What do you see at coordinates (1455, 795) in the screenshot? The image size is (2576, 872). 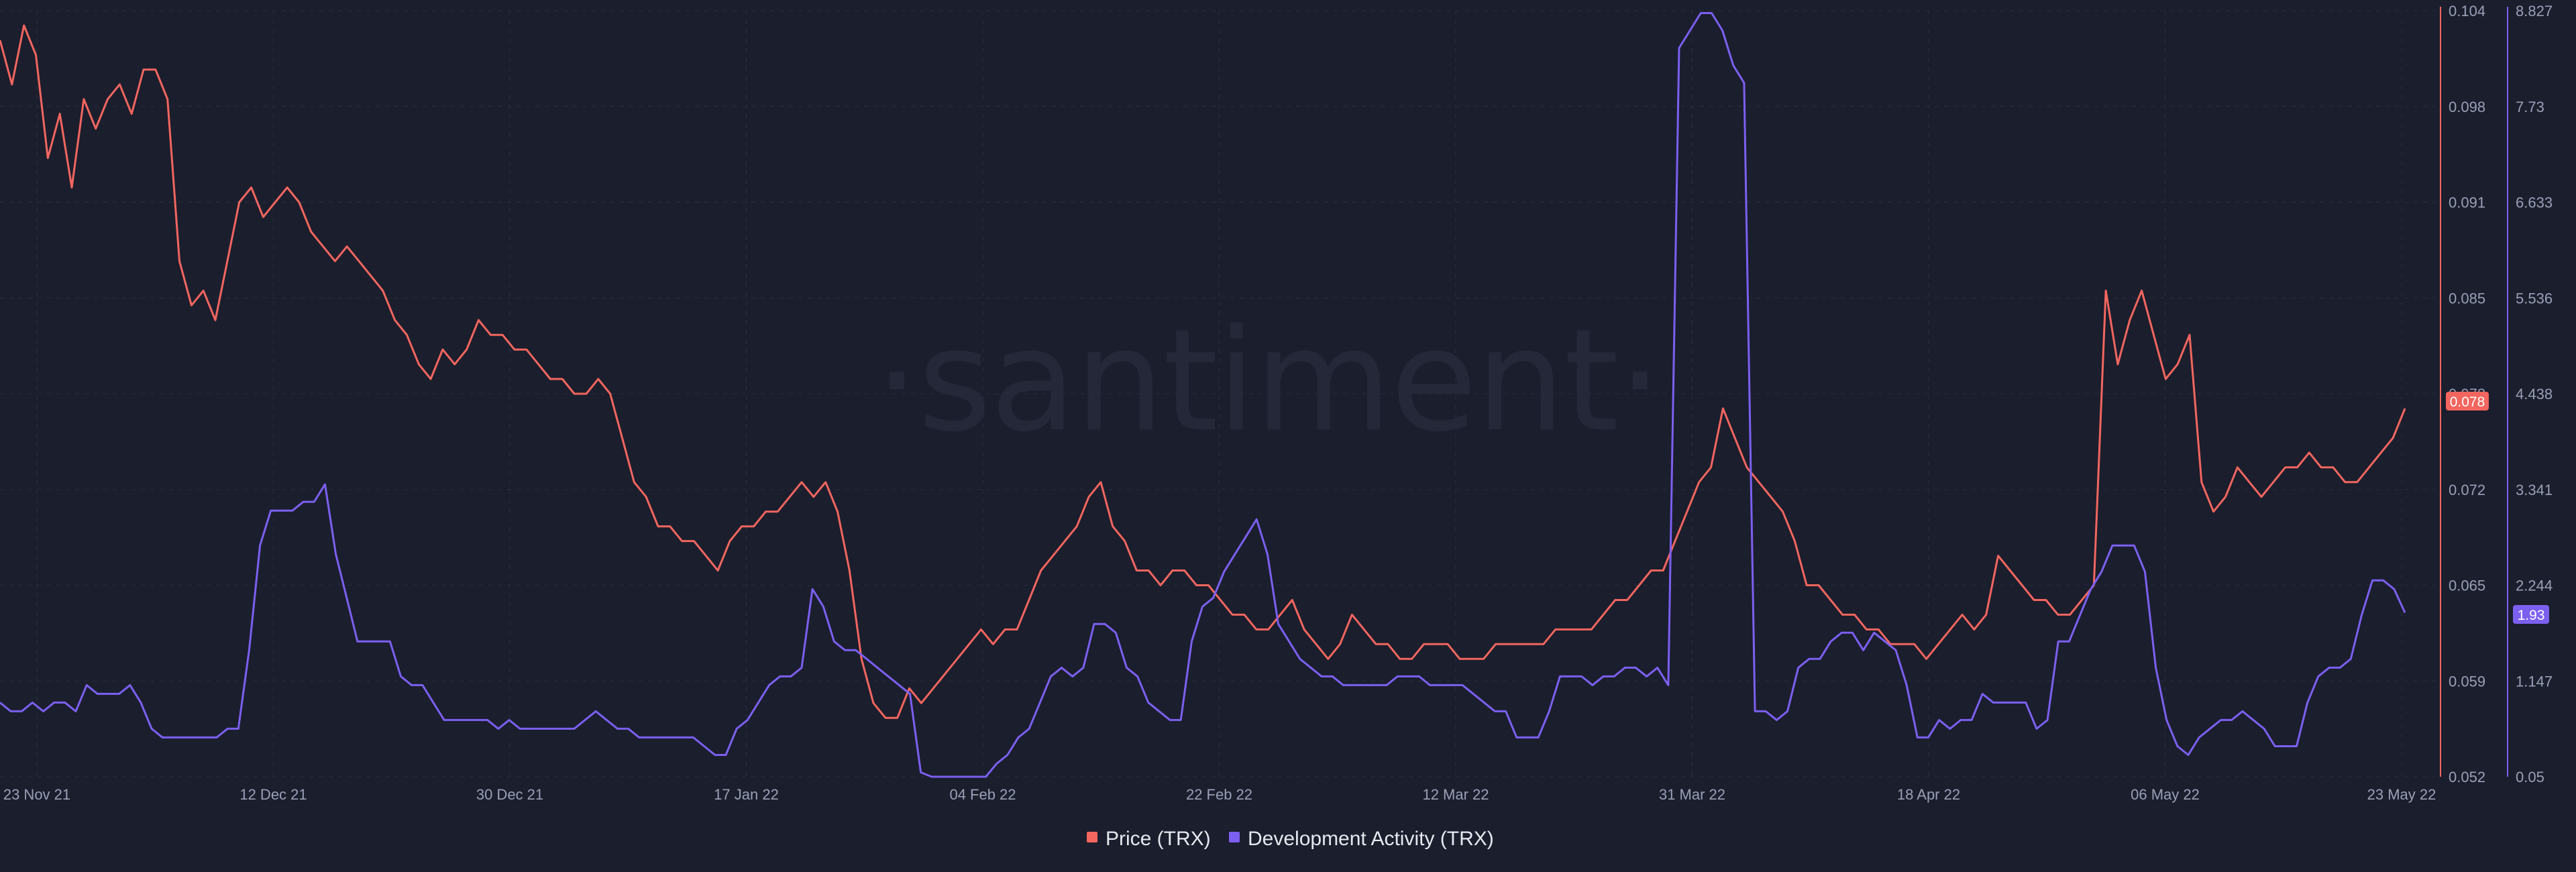 I see `x-tick-label: 12 Mar 22` at bounding box center [1455, 795].